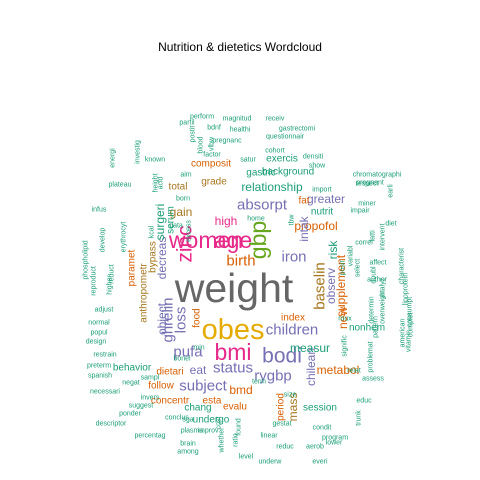 This screenshot has width=480, height=480. Describe the element at coordinates (132, 368) in the screenshot. I see `wordcloud-word-behavior: behavior` at that location.